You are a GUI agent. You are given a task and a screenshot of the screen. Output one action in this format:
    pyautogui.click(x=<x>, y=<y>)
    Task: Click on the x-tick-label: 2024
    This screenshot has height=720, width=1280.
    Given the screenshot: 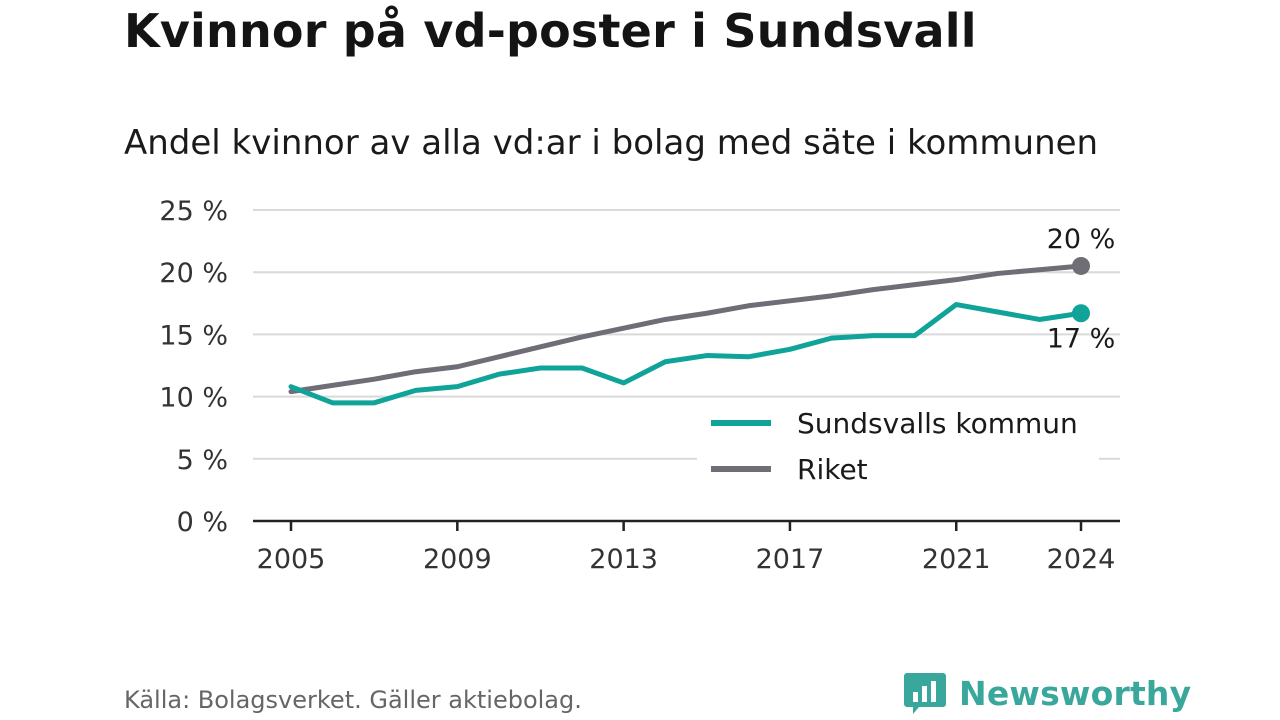 What is the action you would take?
    pyautogui.click(x=1081, y=559)
    